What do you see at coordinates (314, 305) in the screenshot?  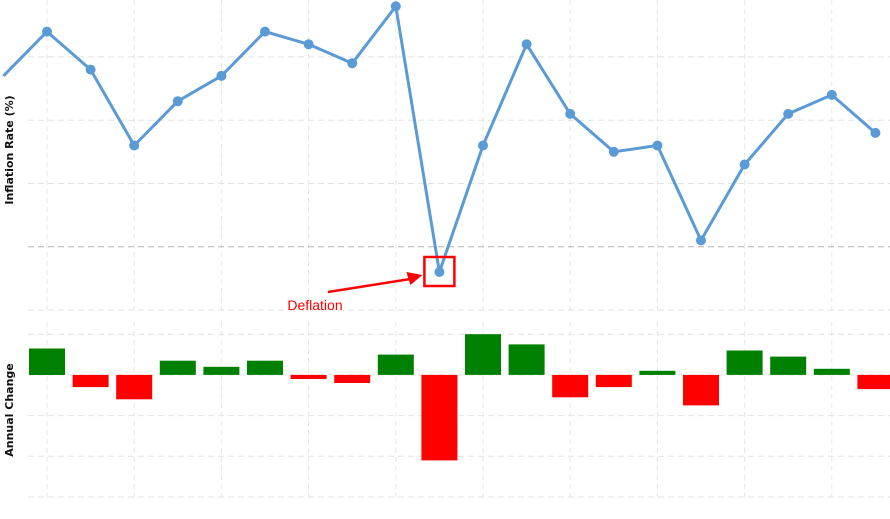 I see `deflation-label: Deflation` at bounding box center [314, 305].